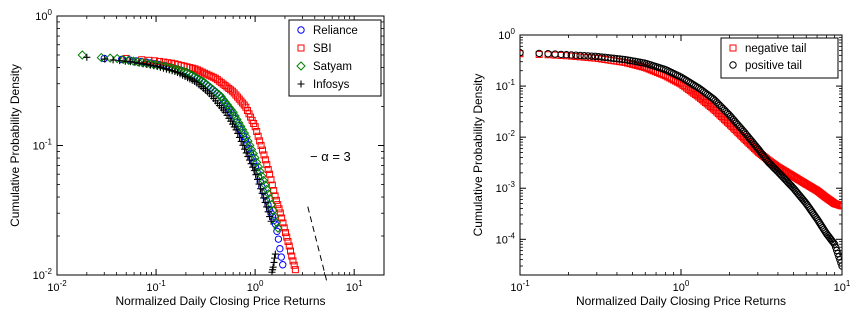 This screenshot has width=851, height=324. What do you see at coordinates (322, 49) in the screenshot?
I see `legend-label: SBI` at bounding box center [322, 49].